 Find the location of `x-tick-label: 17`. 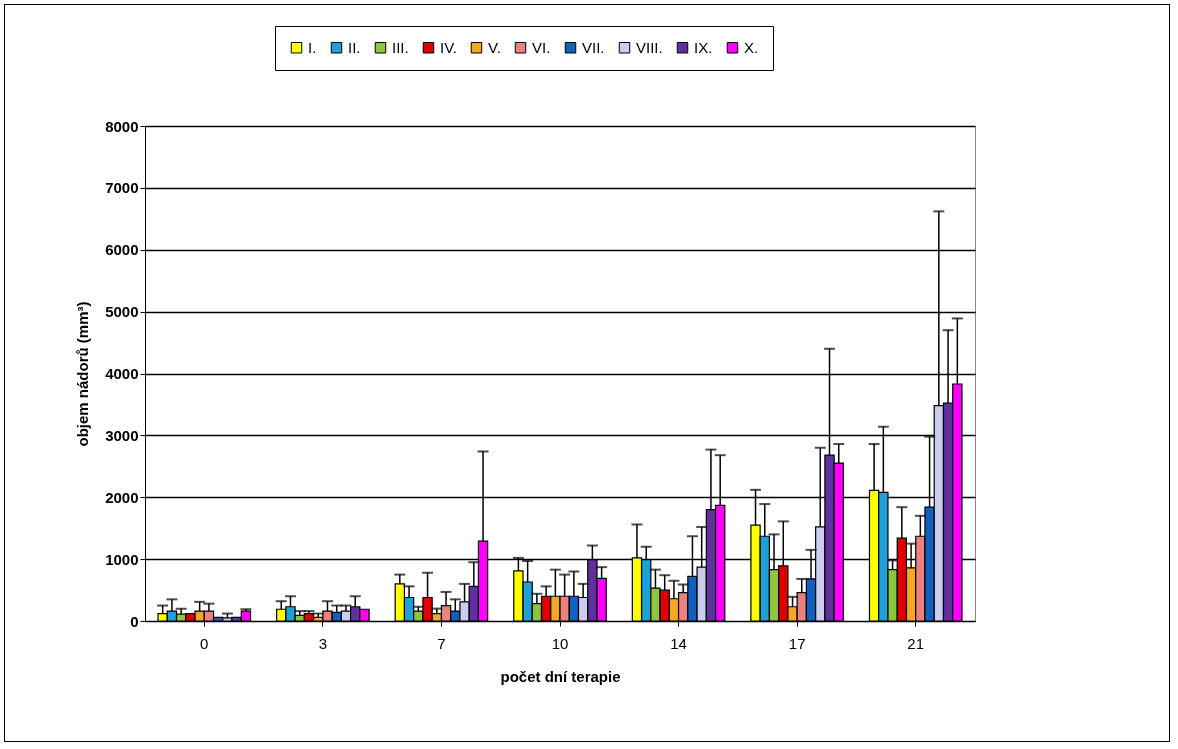

x-tick-label: 17 is located at coordinates (797, 643).